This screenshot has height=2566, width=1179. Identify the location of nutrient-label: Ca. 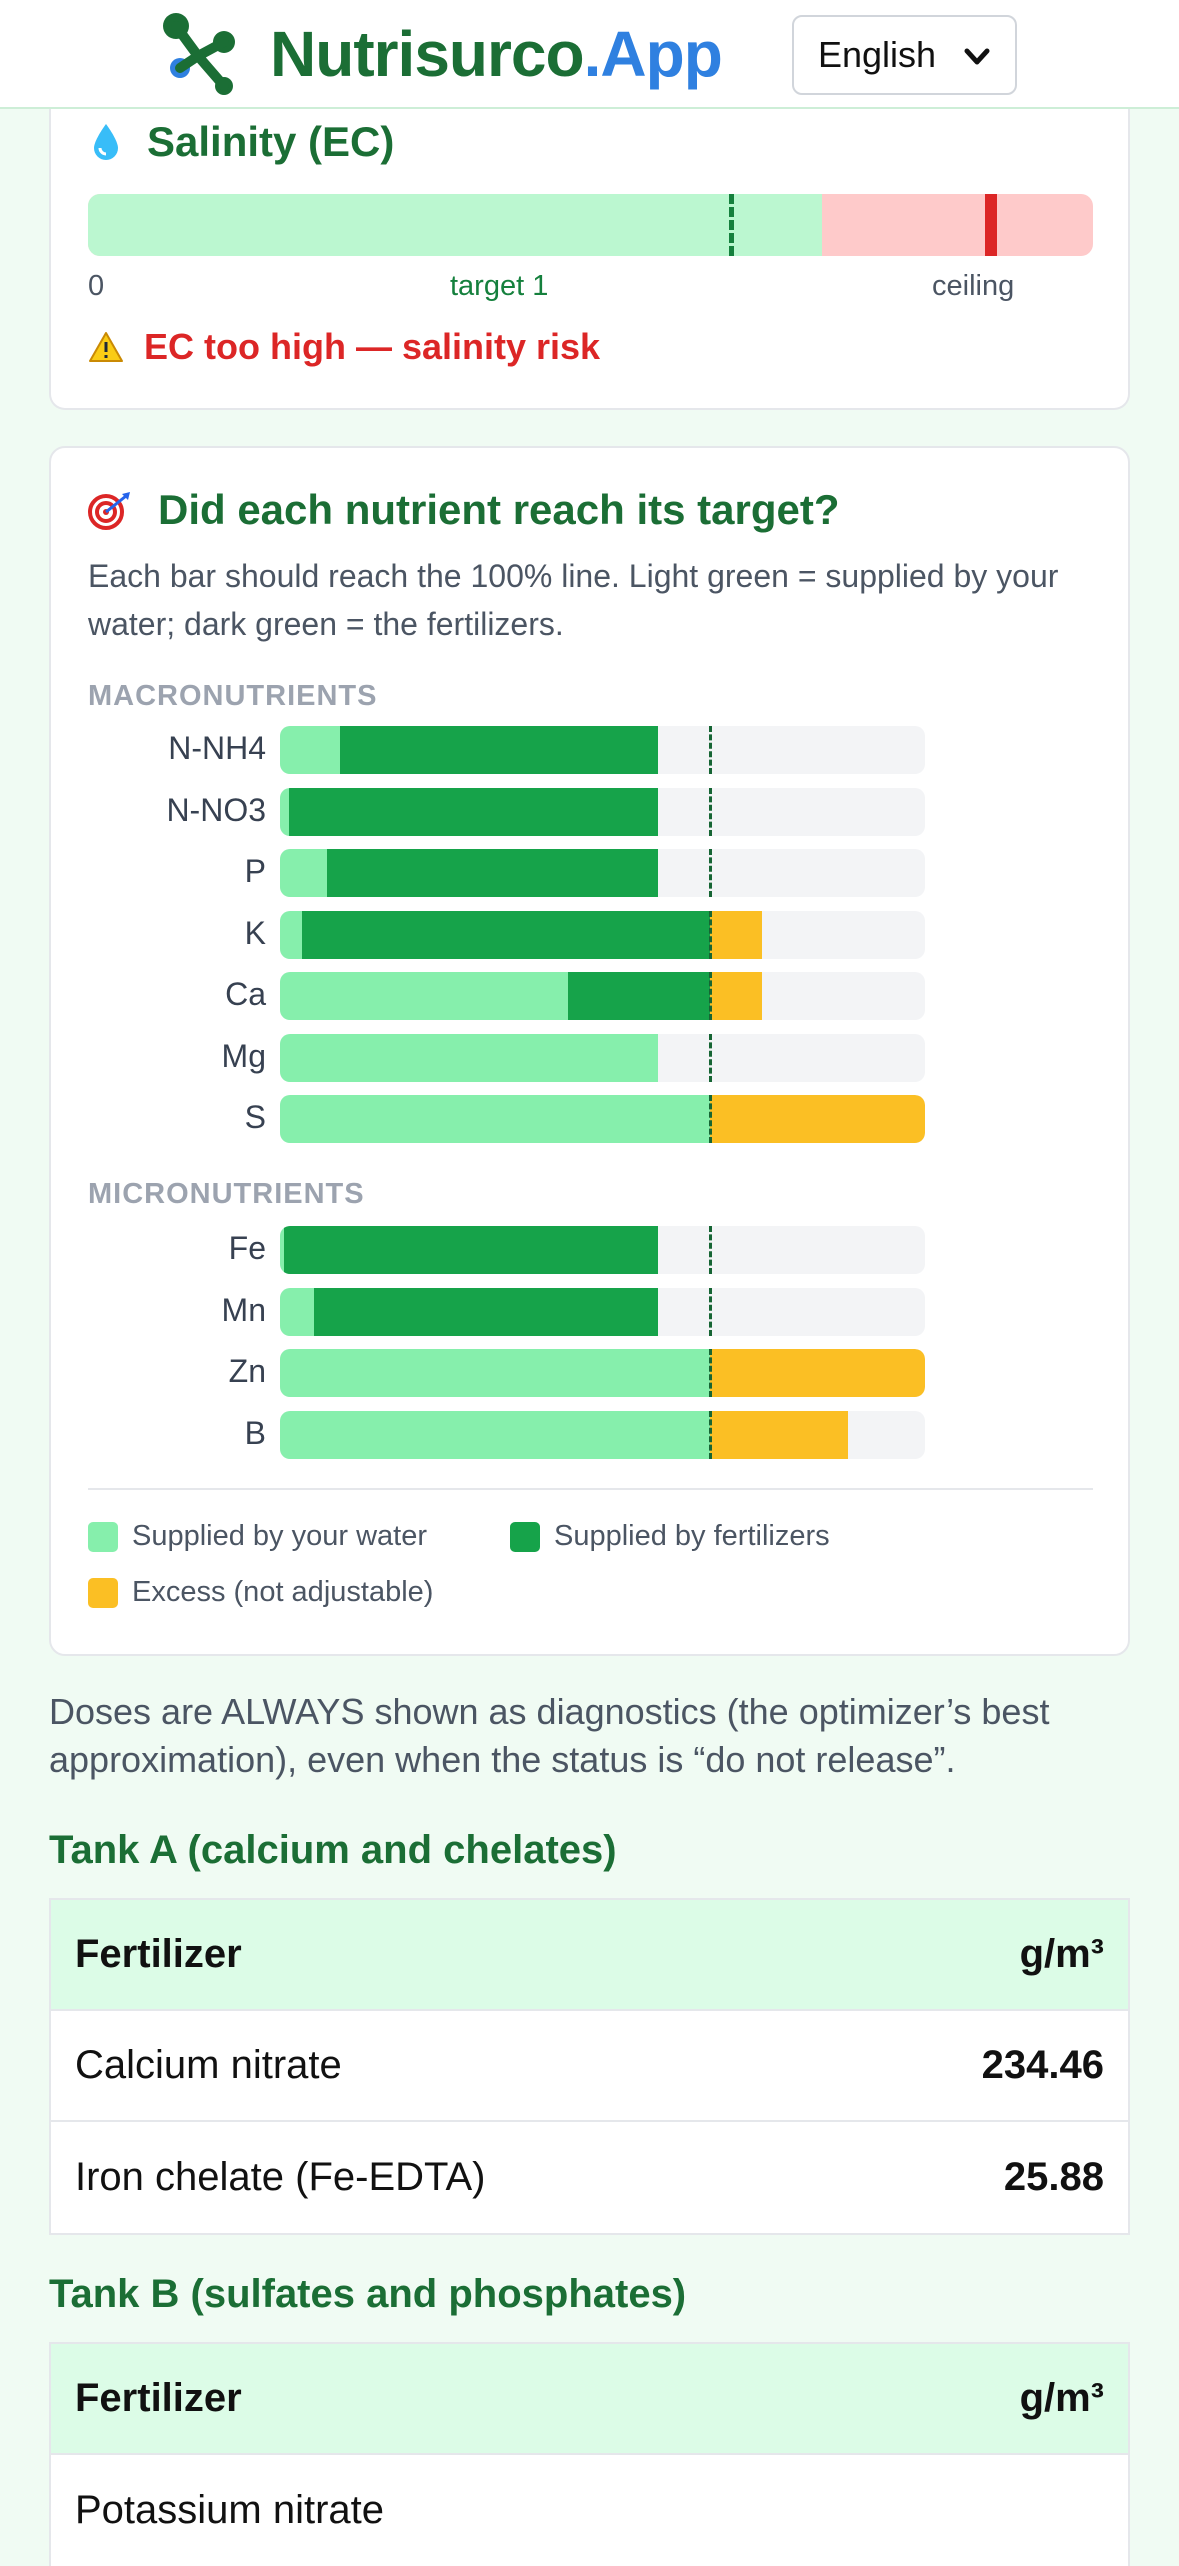
(245, 994).